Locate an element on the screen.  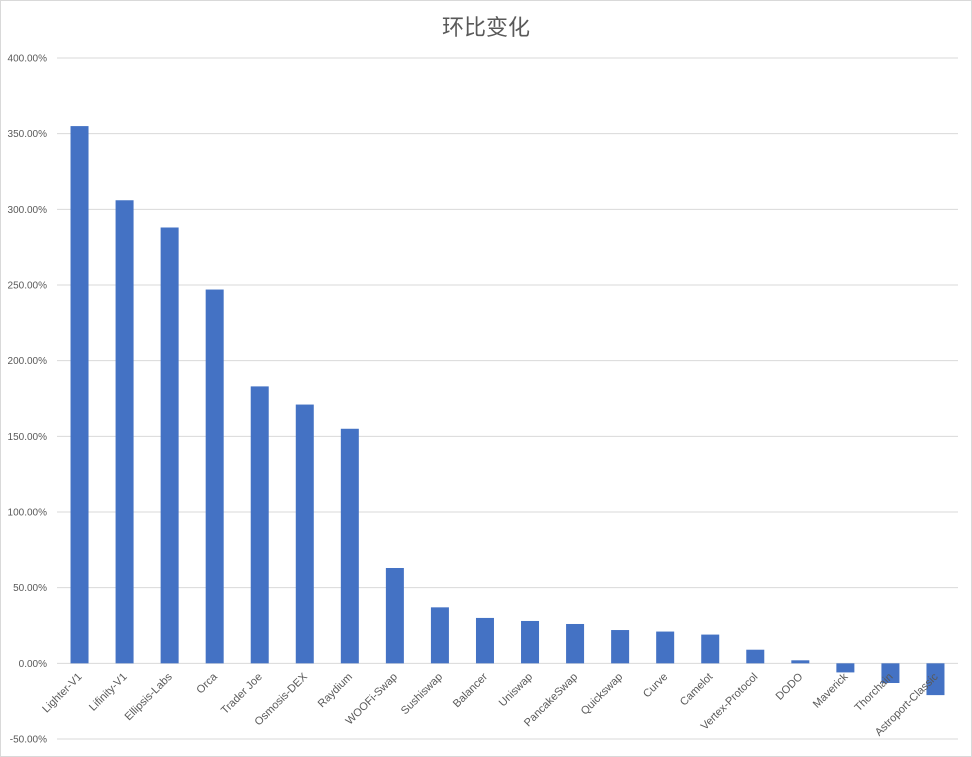
y-tick-label: 0.00% is located at coordinates (33, 664).